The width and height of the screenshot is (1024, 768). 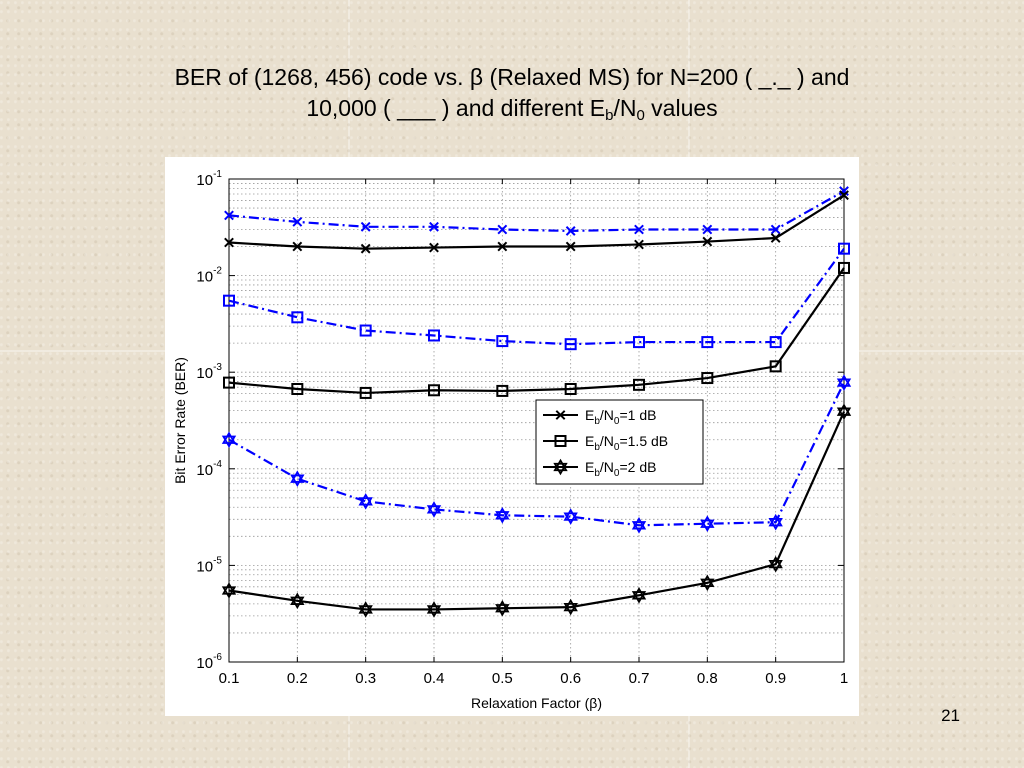 What do you see at coordinates (570, 678) in the screenshot?
I see `x-tick-label: 0.6` at bounding box center [570, 678].